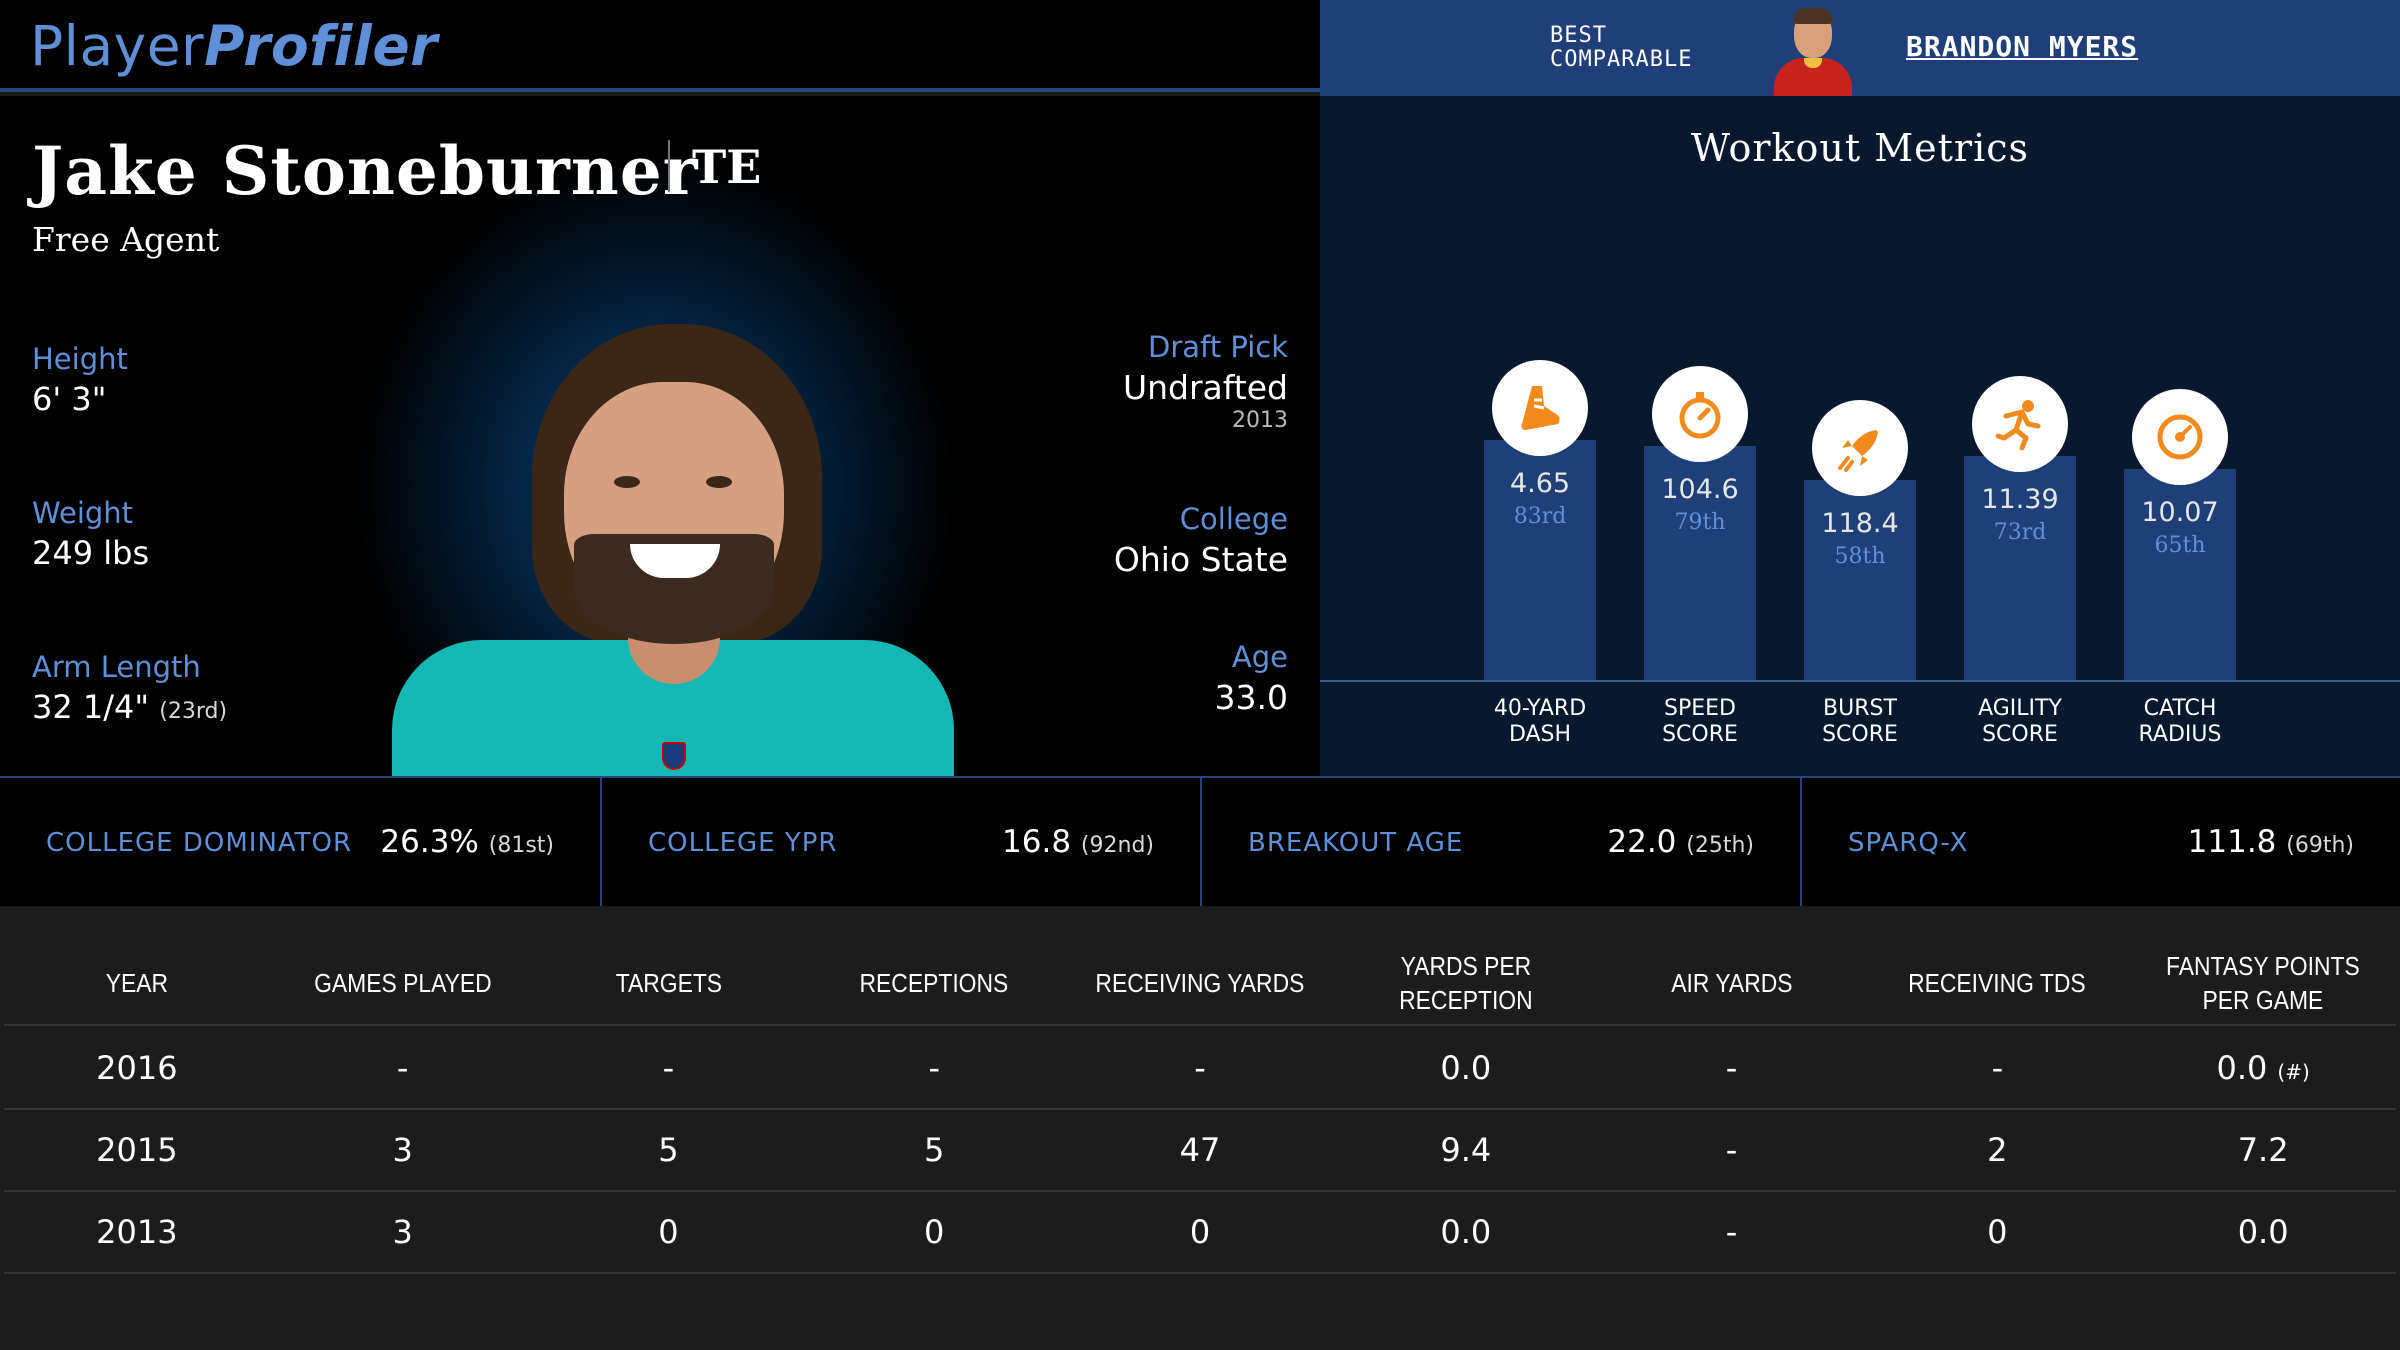 This screenshot has width=2400, height=1350. I want to click on shoe-icon, so click(1540, 408).